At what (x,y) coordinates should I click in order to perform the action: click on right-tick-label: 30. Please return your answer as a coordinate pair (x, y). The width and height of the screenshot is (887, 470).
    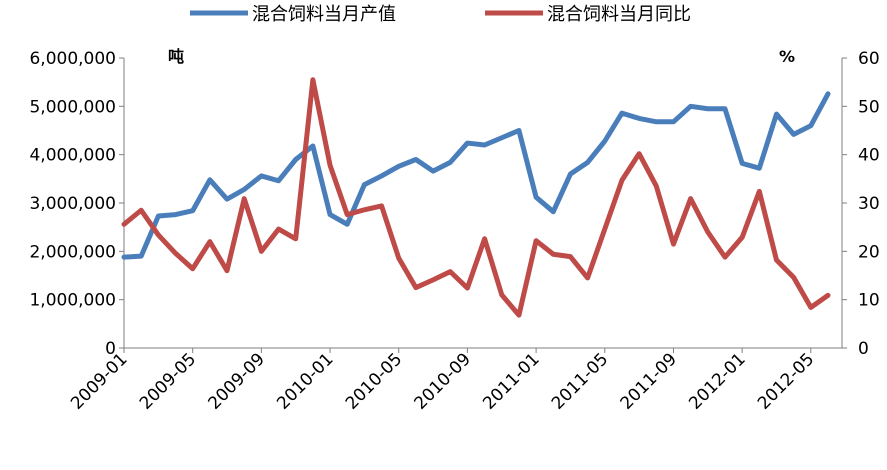
    Looking at the image, I should click on (869, 204).